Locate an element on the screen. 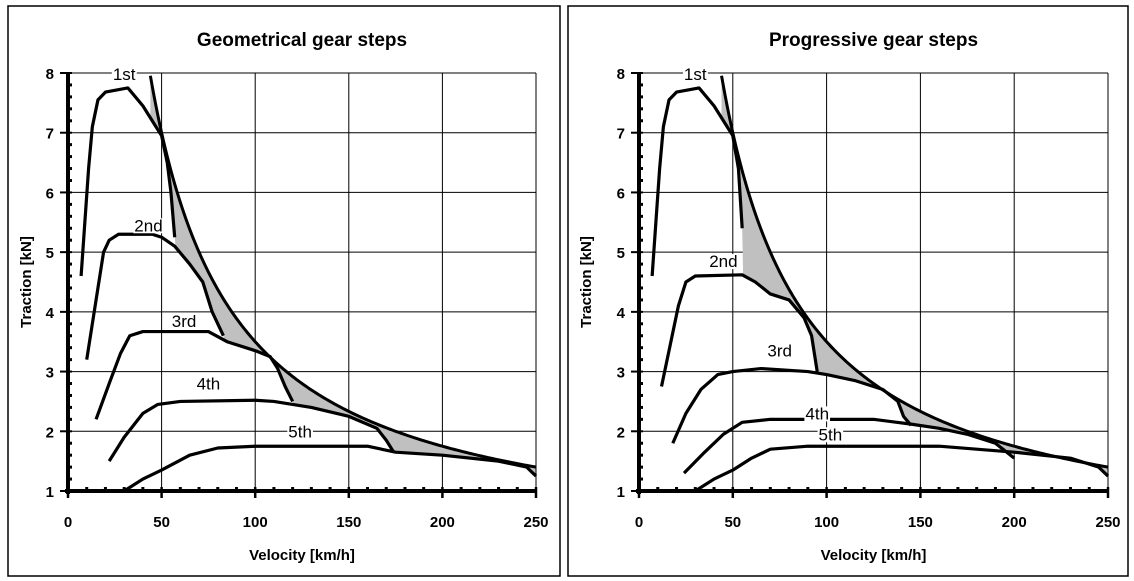  chart-title: Geometrical gear steps is located at coordinates (302, 40).